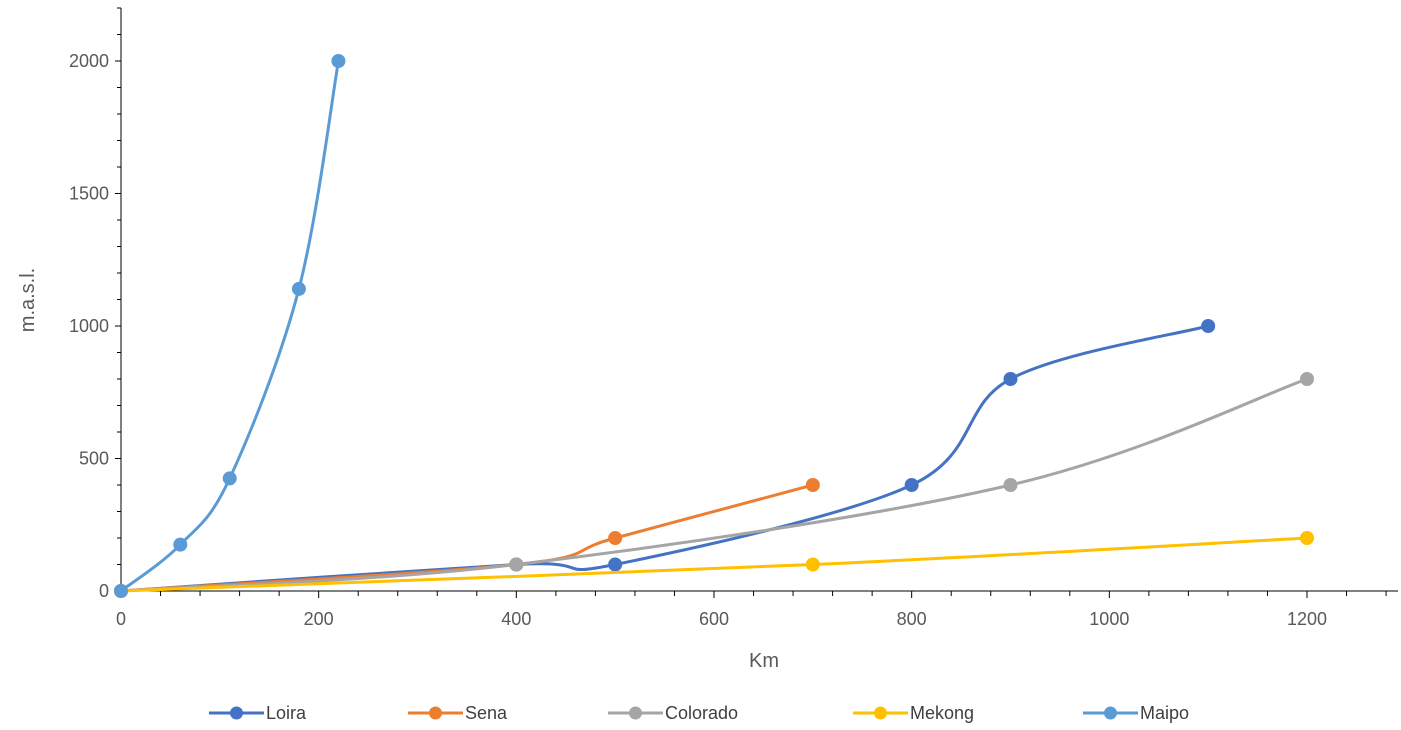 Image resolution: width=1401 pixels, height=730 pixels. Describe the element at coordinates (94, 459) in the screenshot. I see `y-tick-label: 500` at that location.